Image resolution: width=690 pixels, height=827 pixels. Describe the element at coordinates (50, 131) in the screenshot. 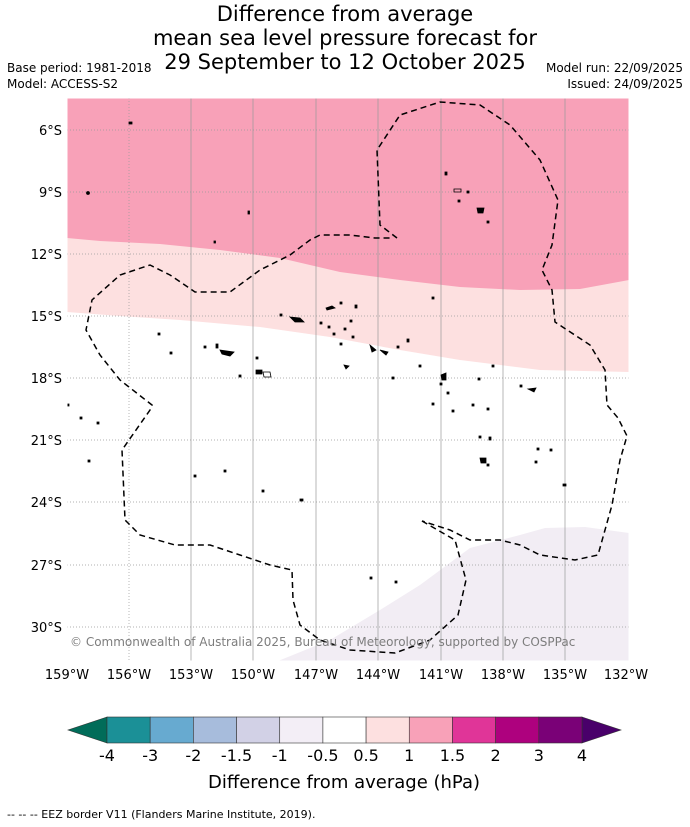

I see `lat-label: 6°S` at that location.